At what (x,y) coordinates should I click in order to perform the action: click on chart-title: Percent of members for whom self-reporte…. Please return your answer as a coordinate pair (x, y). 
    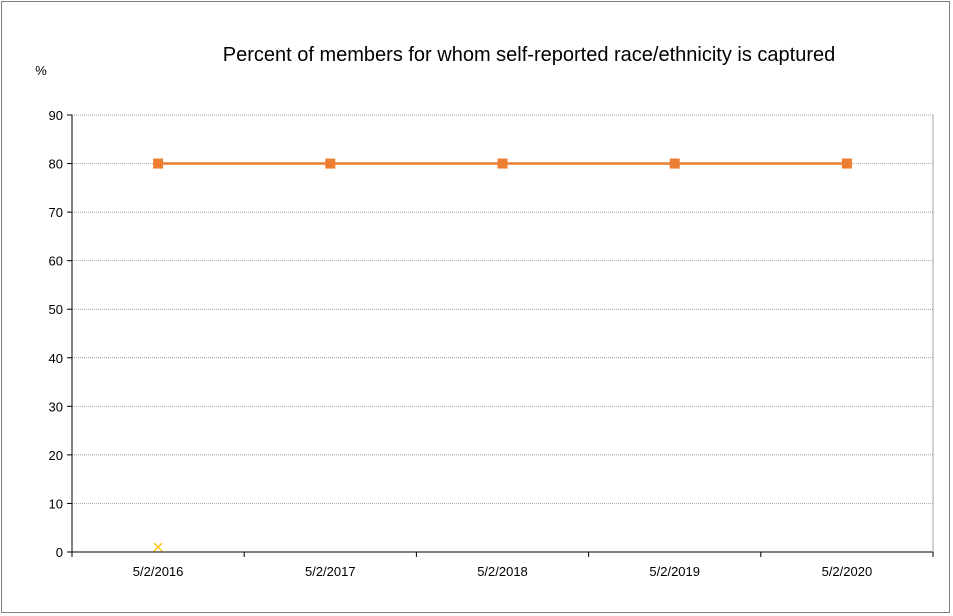
    Looking at the image, I should click on (529, 55).